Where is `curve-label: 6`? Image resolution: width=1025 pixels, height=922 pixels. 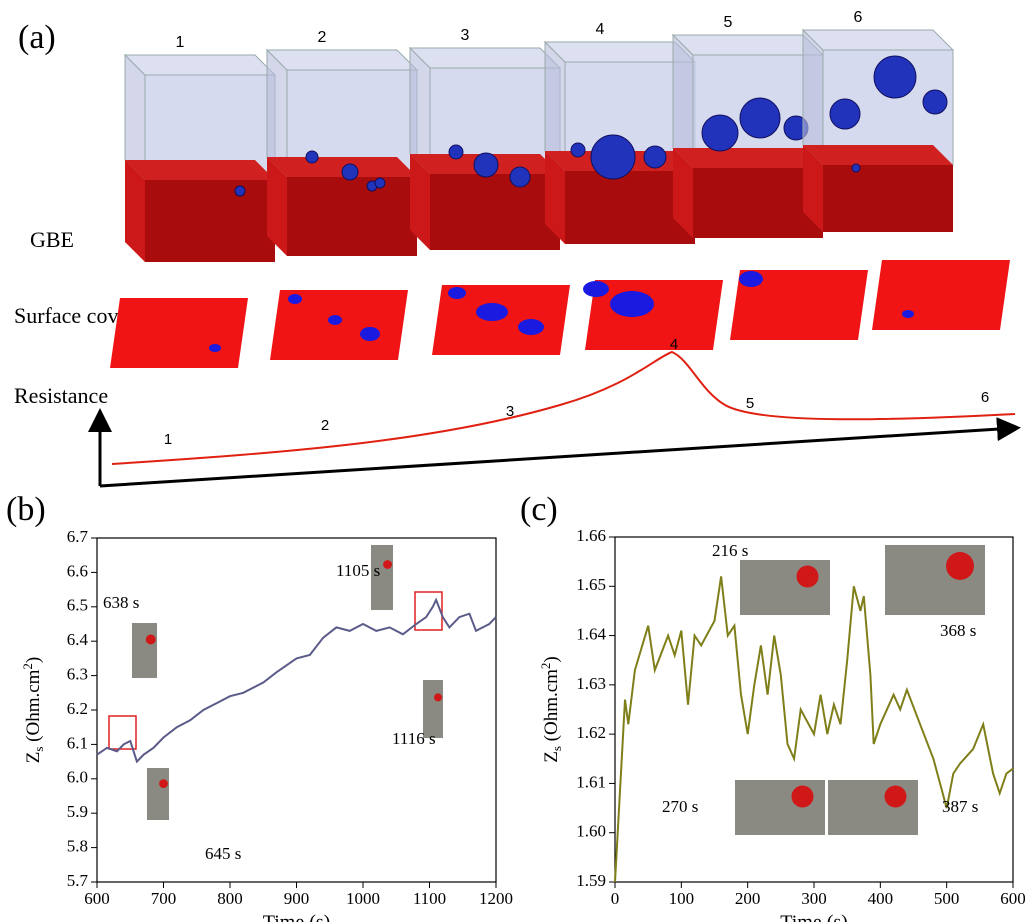
curve-label: 6 is located at coordinates (985, 397).